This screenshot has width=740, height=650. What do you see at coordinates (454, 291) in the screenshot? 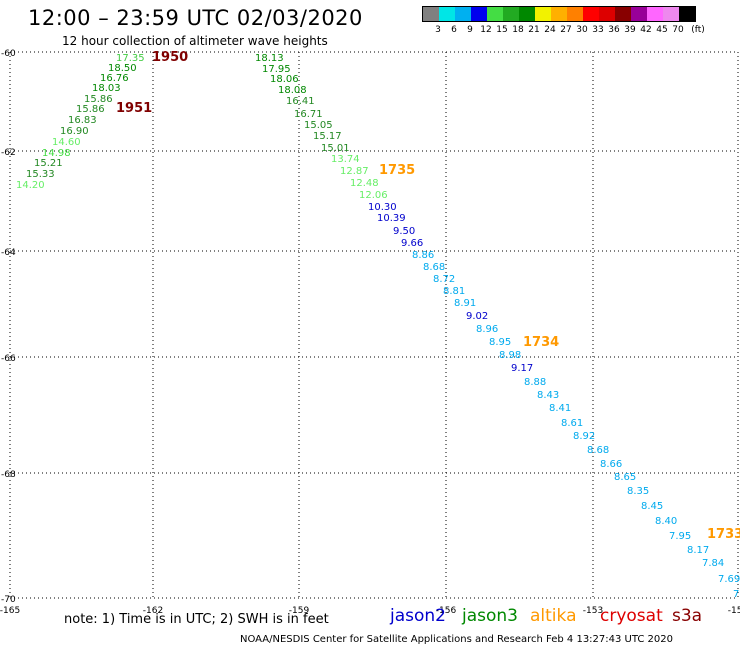
I see `wave-height-value: 8.81` at bounding box center [454, 291].